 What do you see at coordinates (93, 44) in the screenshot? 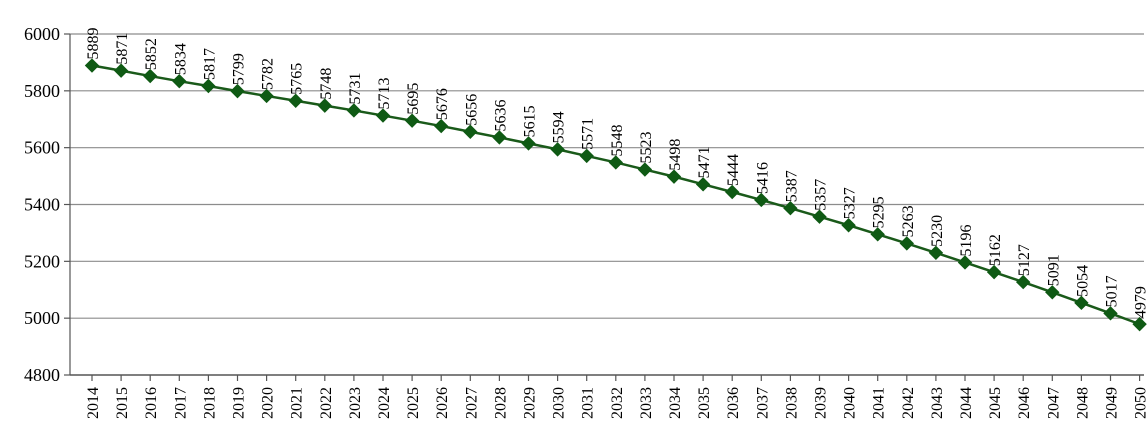
I see `data-label: 5889` at bounding box center [93, 44].